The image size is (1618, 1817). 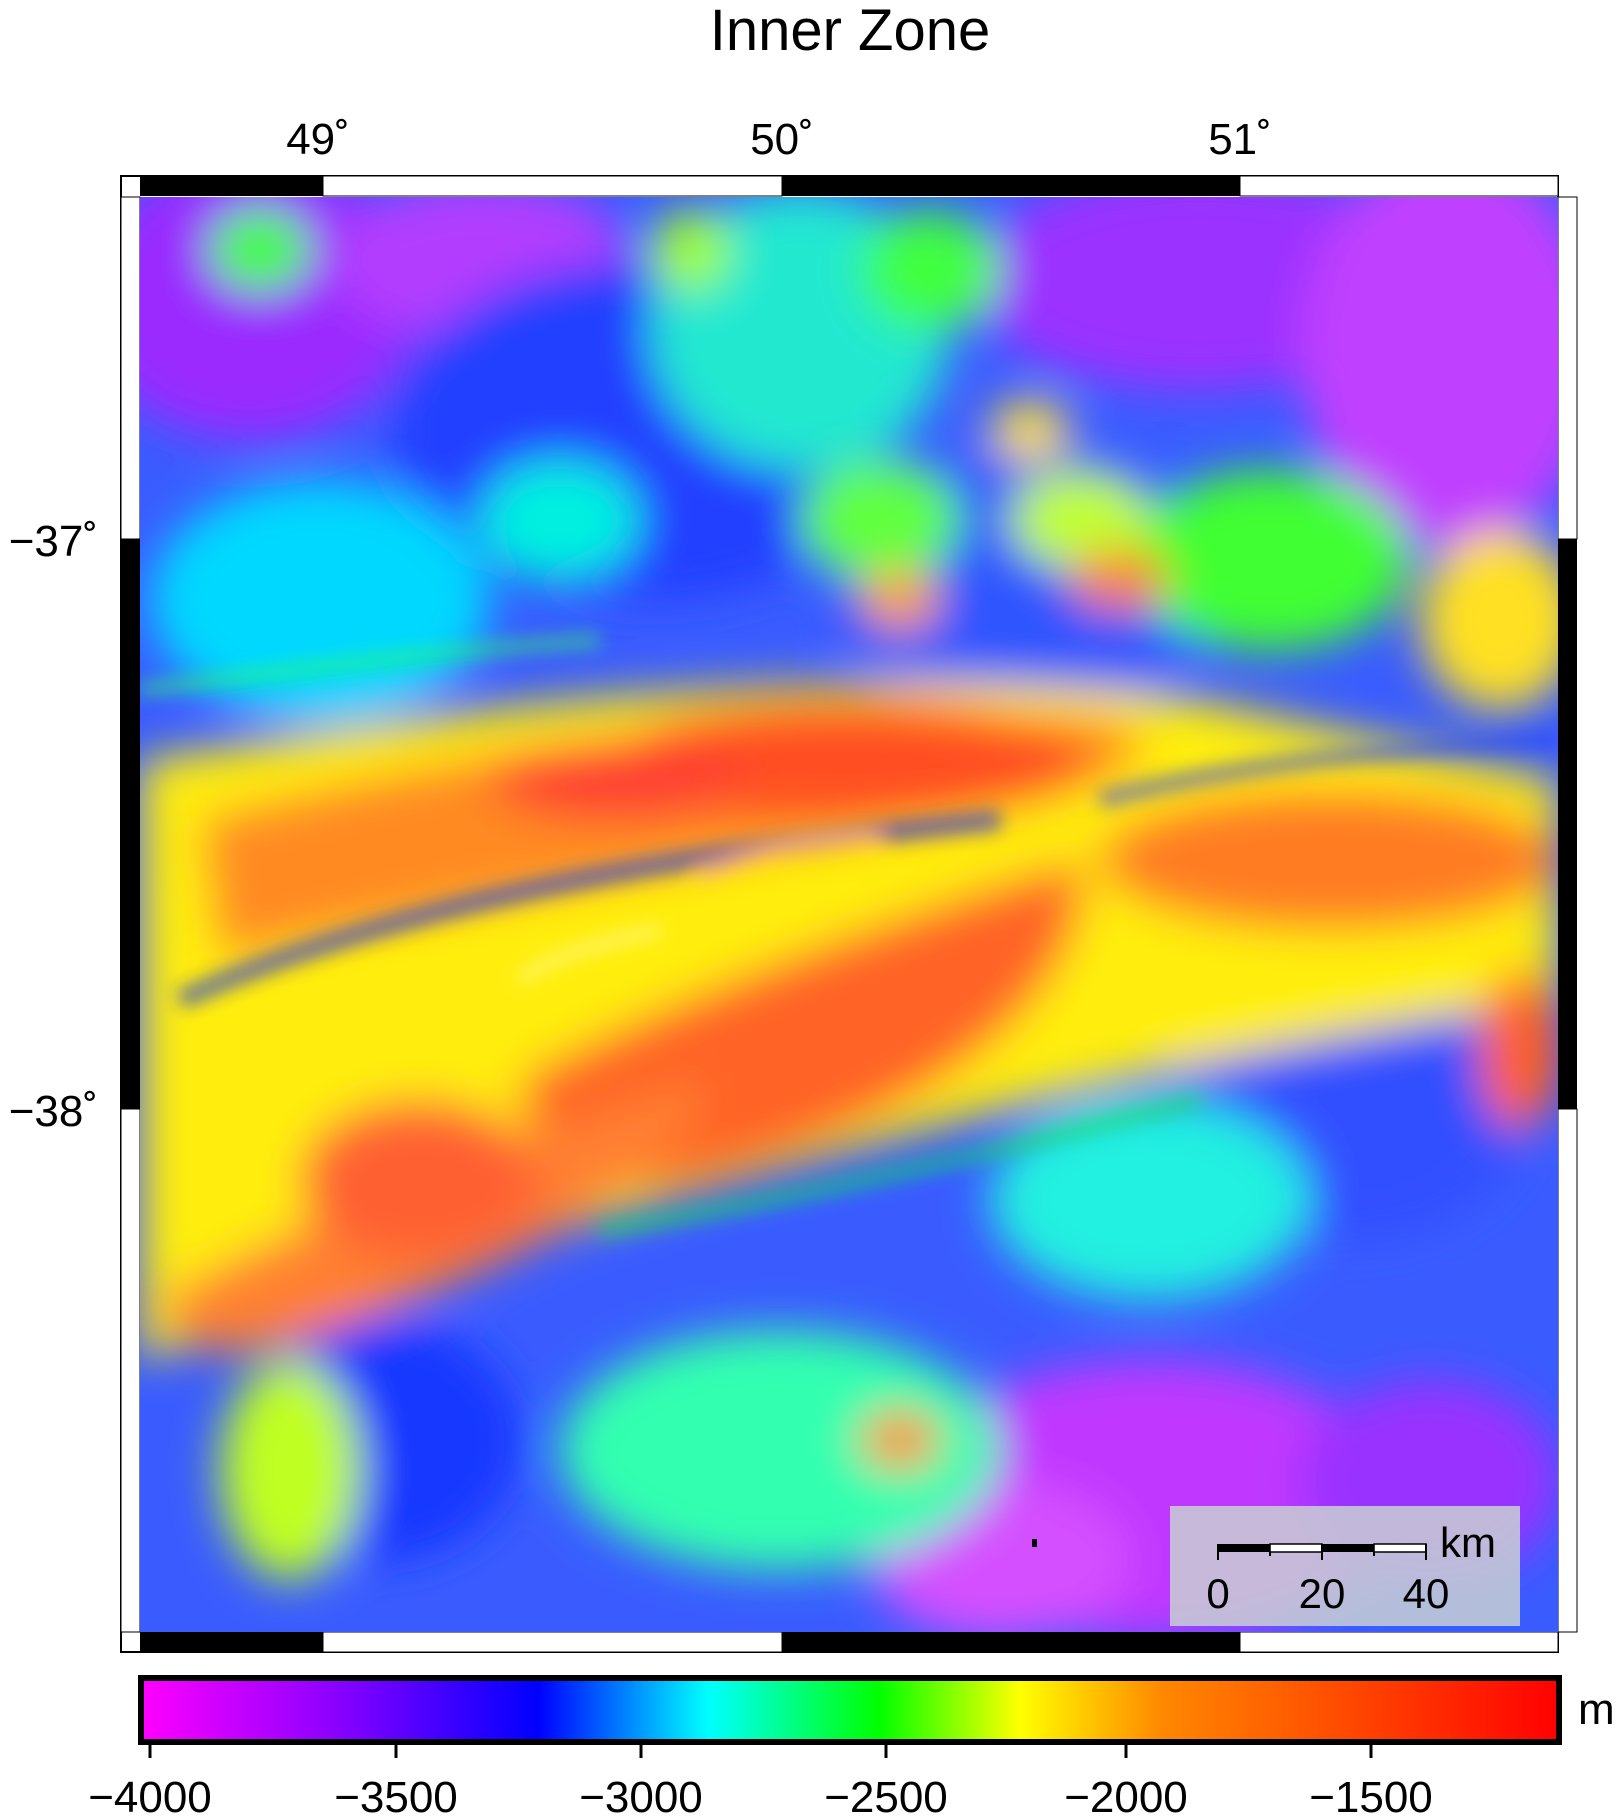 What do you see at coordinates (53, 541) in the screenshot?
I see `latitude-label-neg37: −37˚` at bounding box center [53, 541].